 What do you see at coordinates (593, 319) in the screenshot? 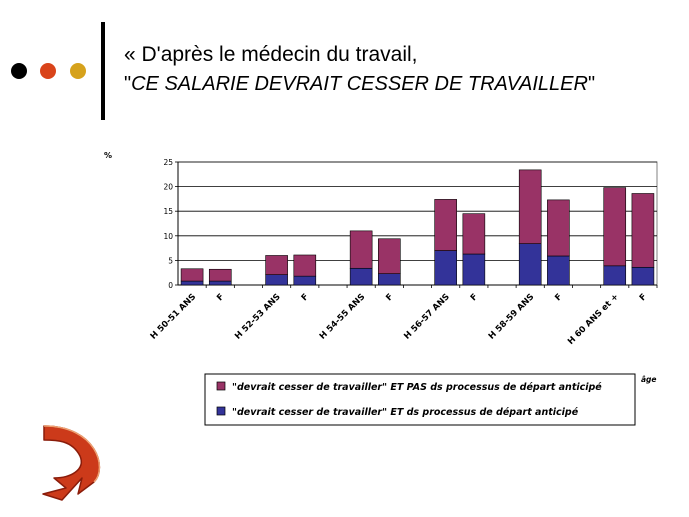
I see `x-tick-label: H 60 ANS et +` at bounding box center [593, 319].